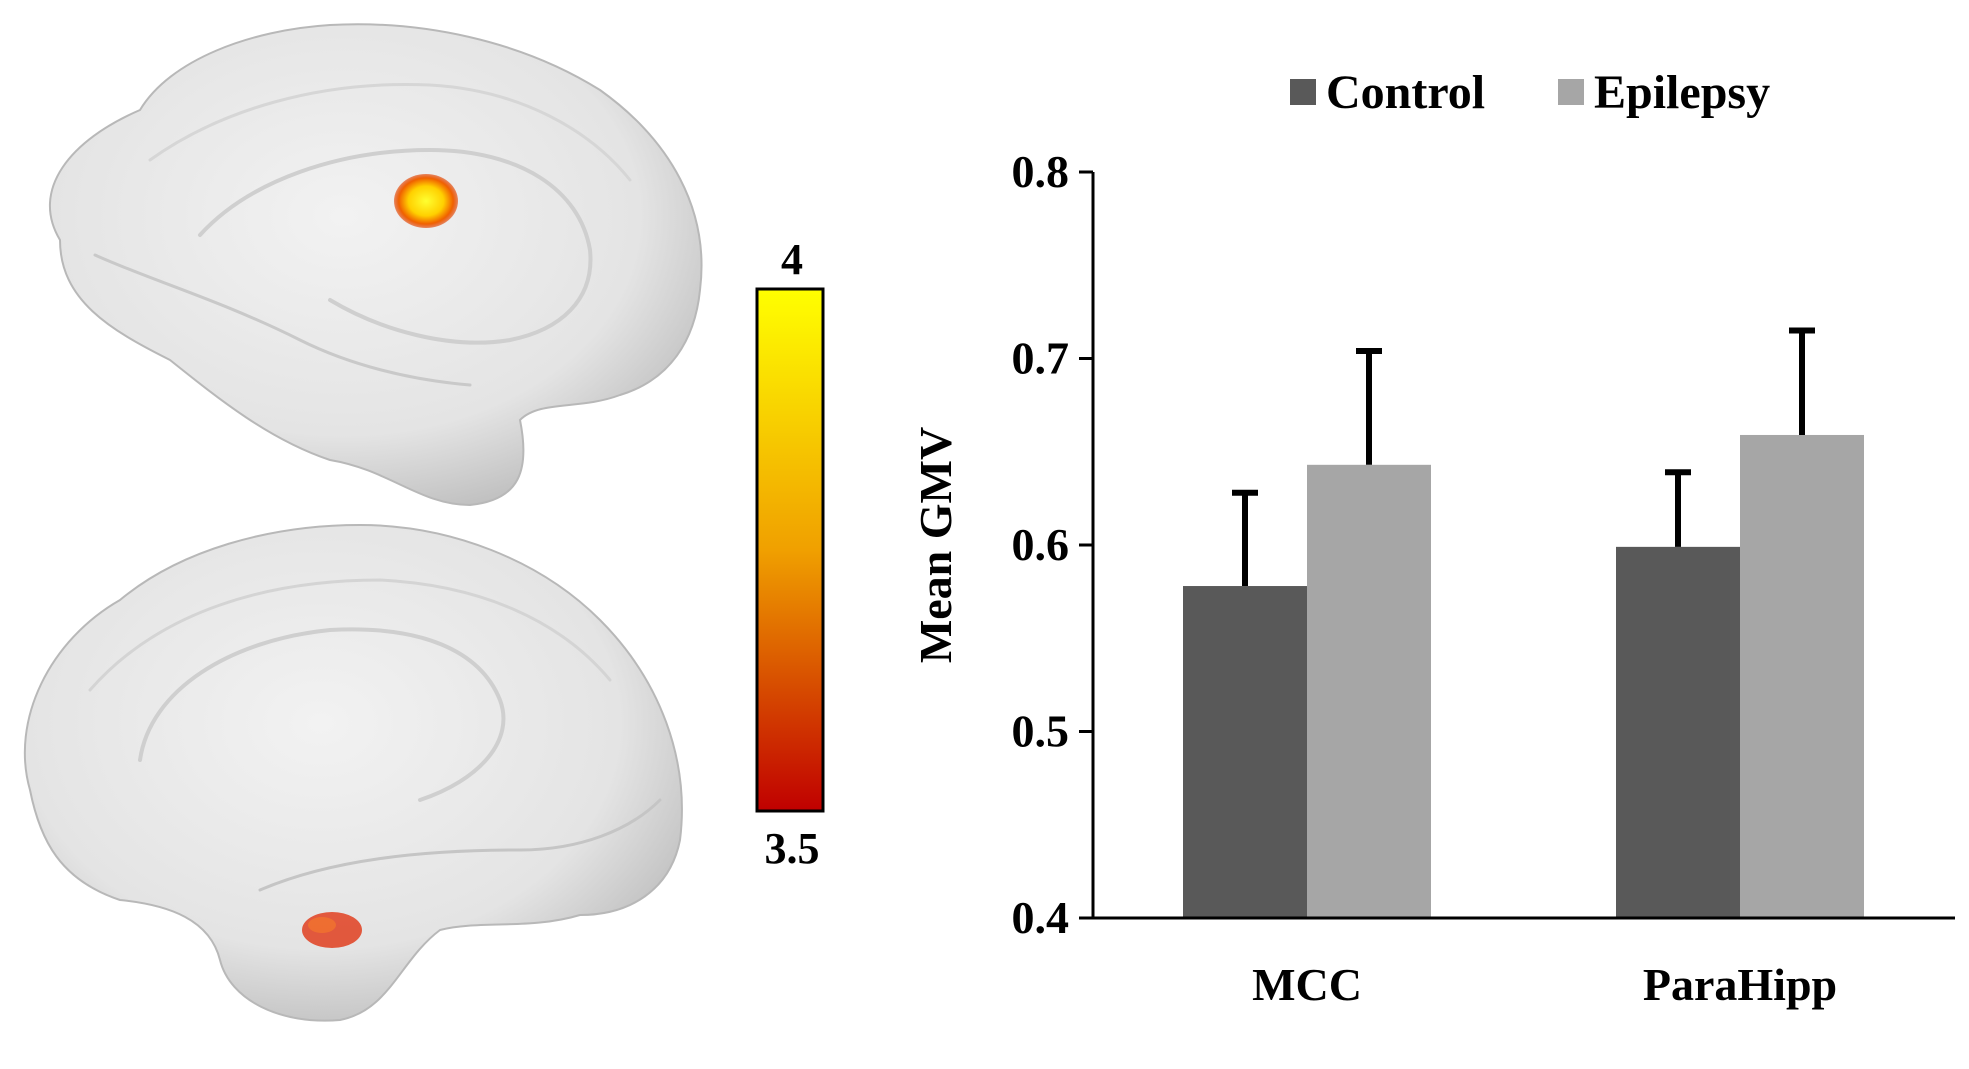  What do you see at coordinates (1245, 752) in the screenshot?
I see `bar-control-mcc` at bounding box center [1245, 752].